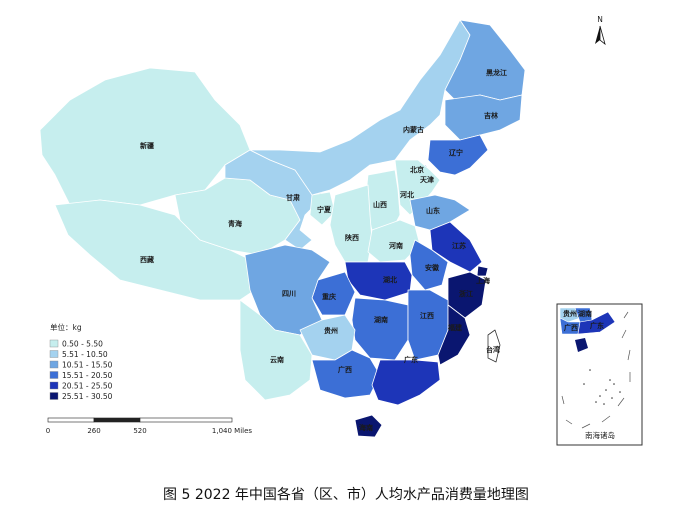 The height and width of the screenshot is (521, 692). Describe the element at coordinates (93, 431) in the screenshot. I see `scale-tick-260: 260` at that location.